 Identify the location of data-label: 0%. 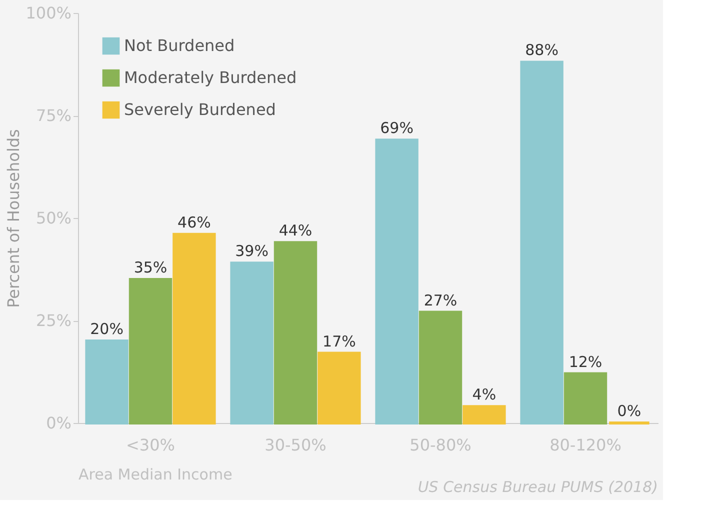
(629, 411).